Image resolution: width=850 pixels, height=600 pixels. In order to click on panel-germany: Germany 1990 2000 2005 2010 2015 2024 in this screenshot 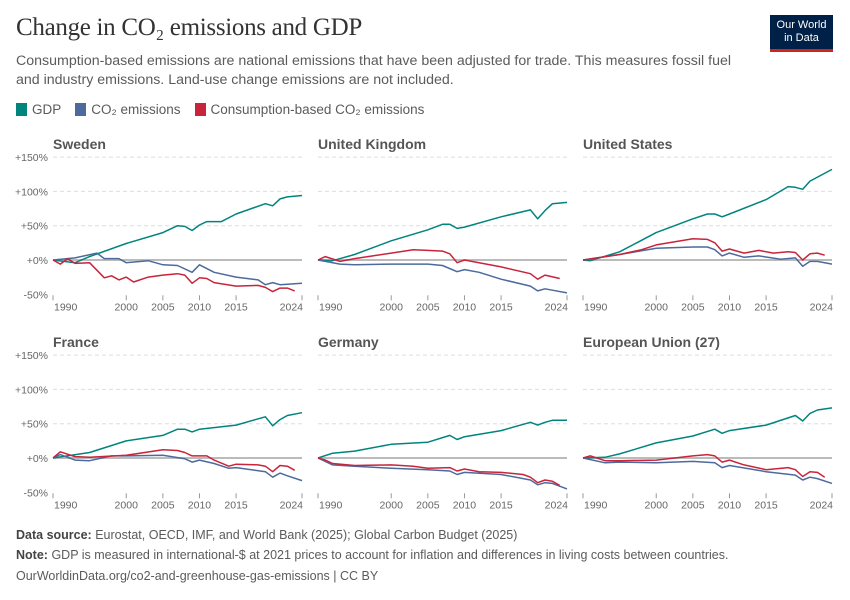, I will do `click(443, 422)`.